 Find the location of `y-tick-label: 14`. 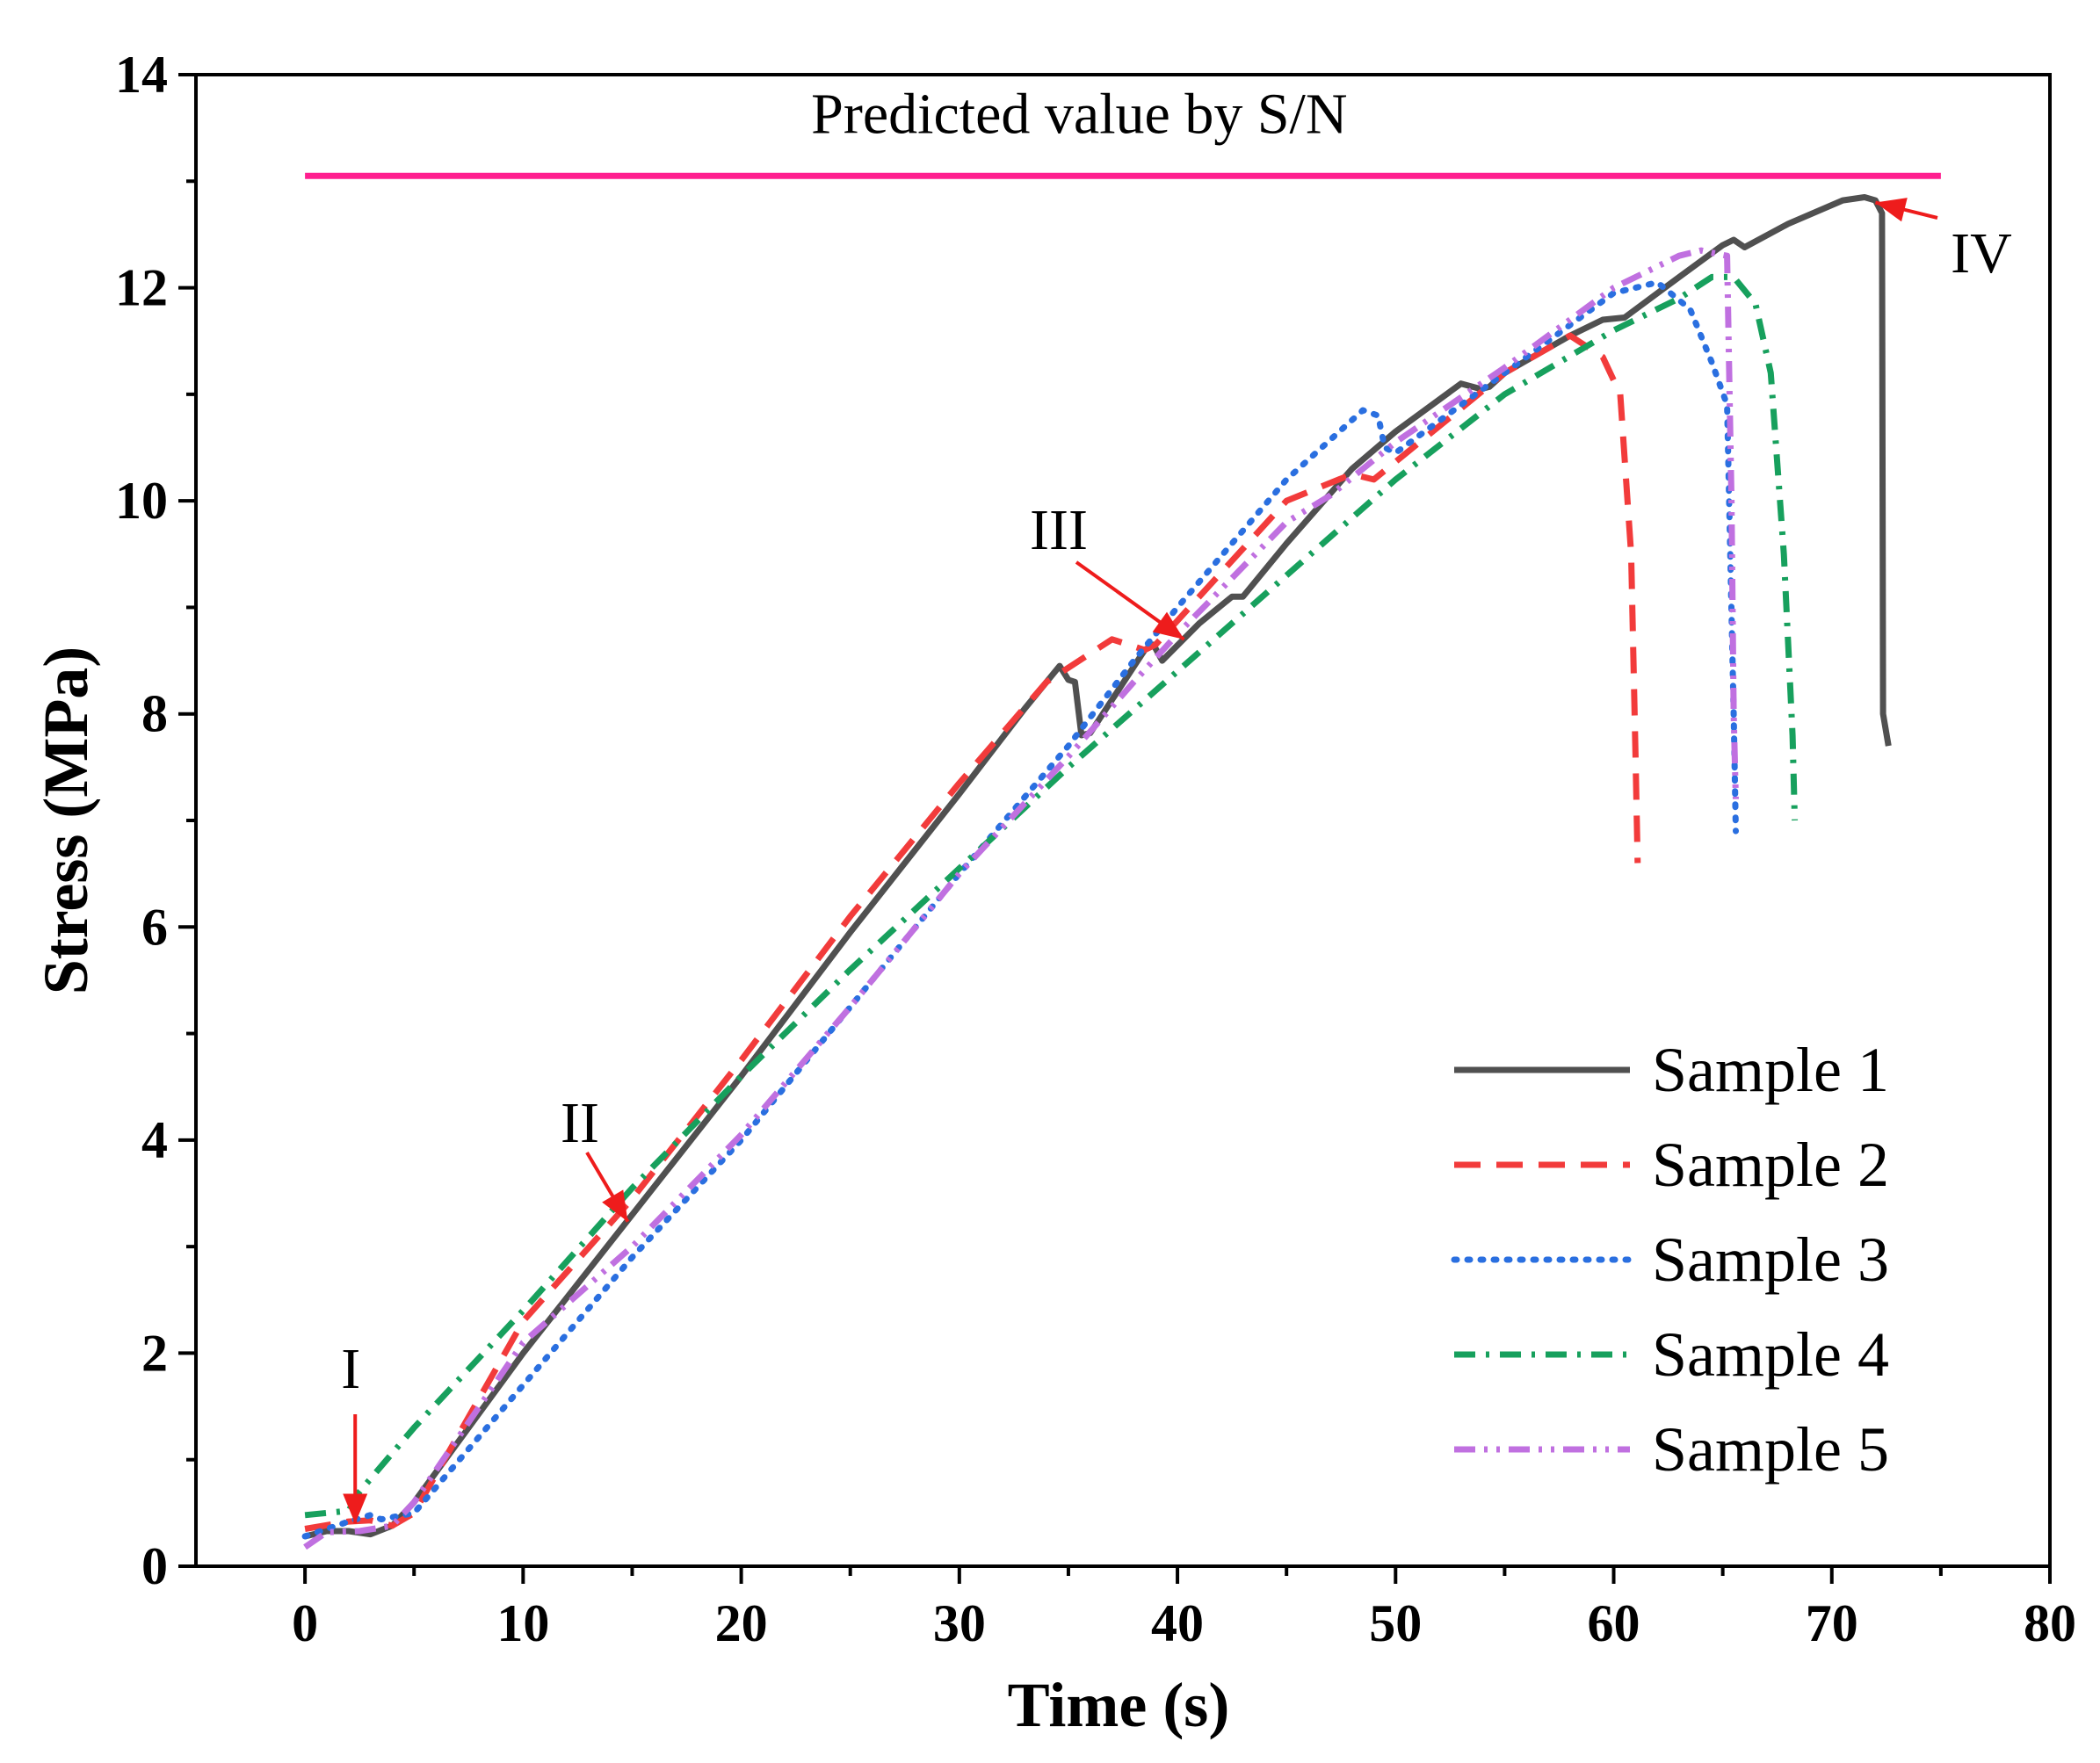

y-tick-label: 14 is located at coordinates (141, 75).